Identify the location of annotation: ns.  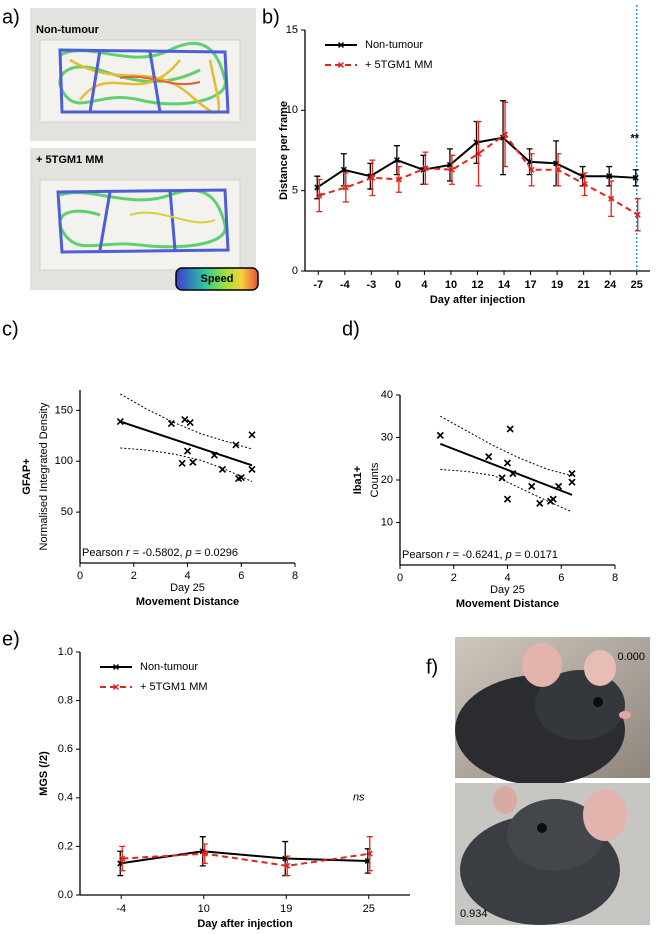
(359, 798).